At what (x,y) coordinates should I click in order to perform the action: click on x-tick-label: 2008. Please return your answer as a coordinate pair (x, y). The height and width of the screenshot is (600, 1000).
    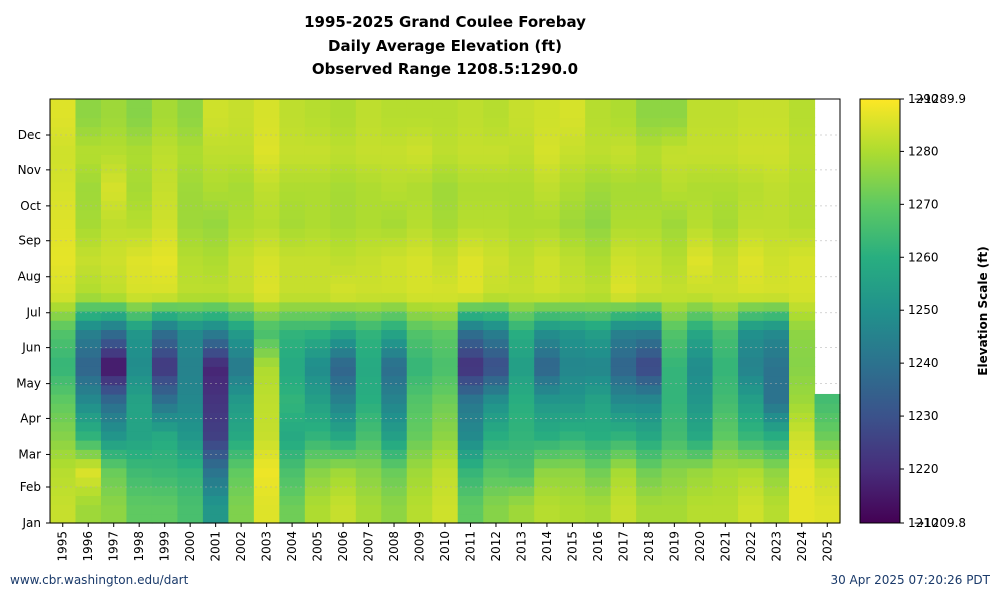
    Looking at the image, I should click on (394, 546).